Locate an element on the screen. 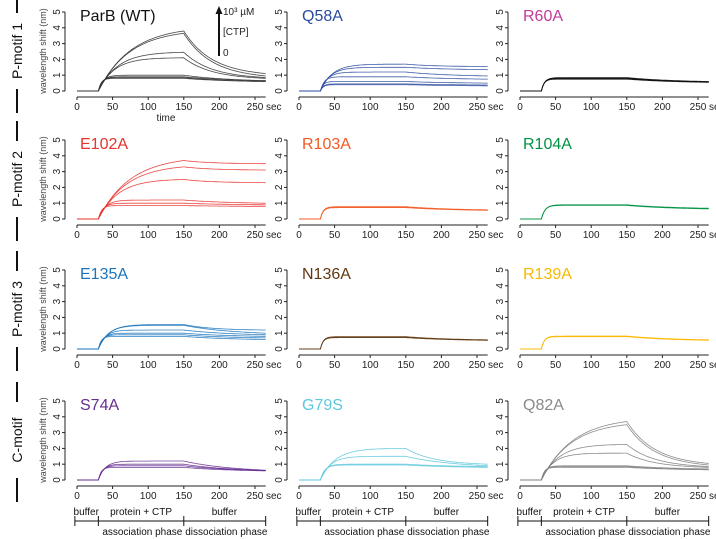 The height and width of the screenshot is (539, 716). panel-r60a: 012345050100150200250secR60A is located at coordinates (605, 60).